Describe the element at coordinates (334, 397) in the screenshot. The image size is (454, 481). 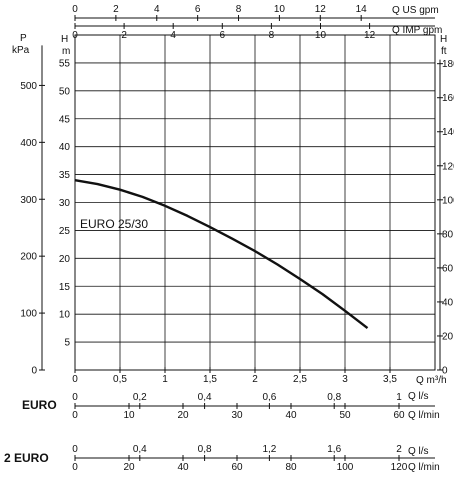
I see `tick-label-euro-ls: 0,8` at that location.